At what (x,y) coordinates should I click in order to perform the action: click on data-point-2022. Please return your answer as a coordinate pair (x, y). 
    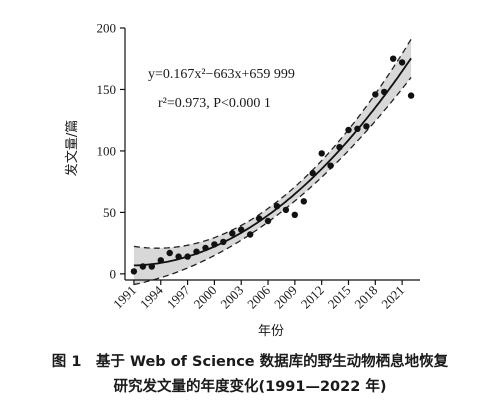
    Looking at the image, I should click on (411, 95).